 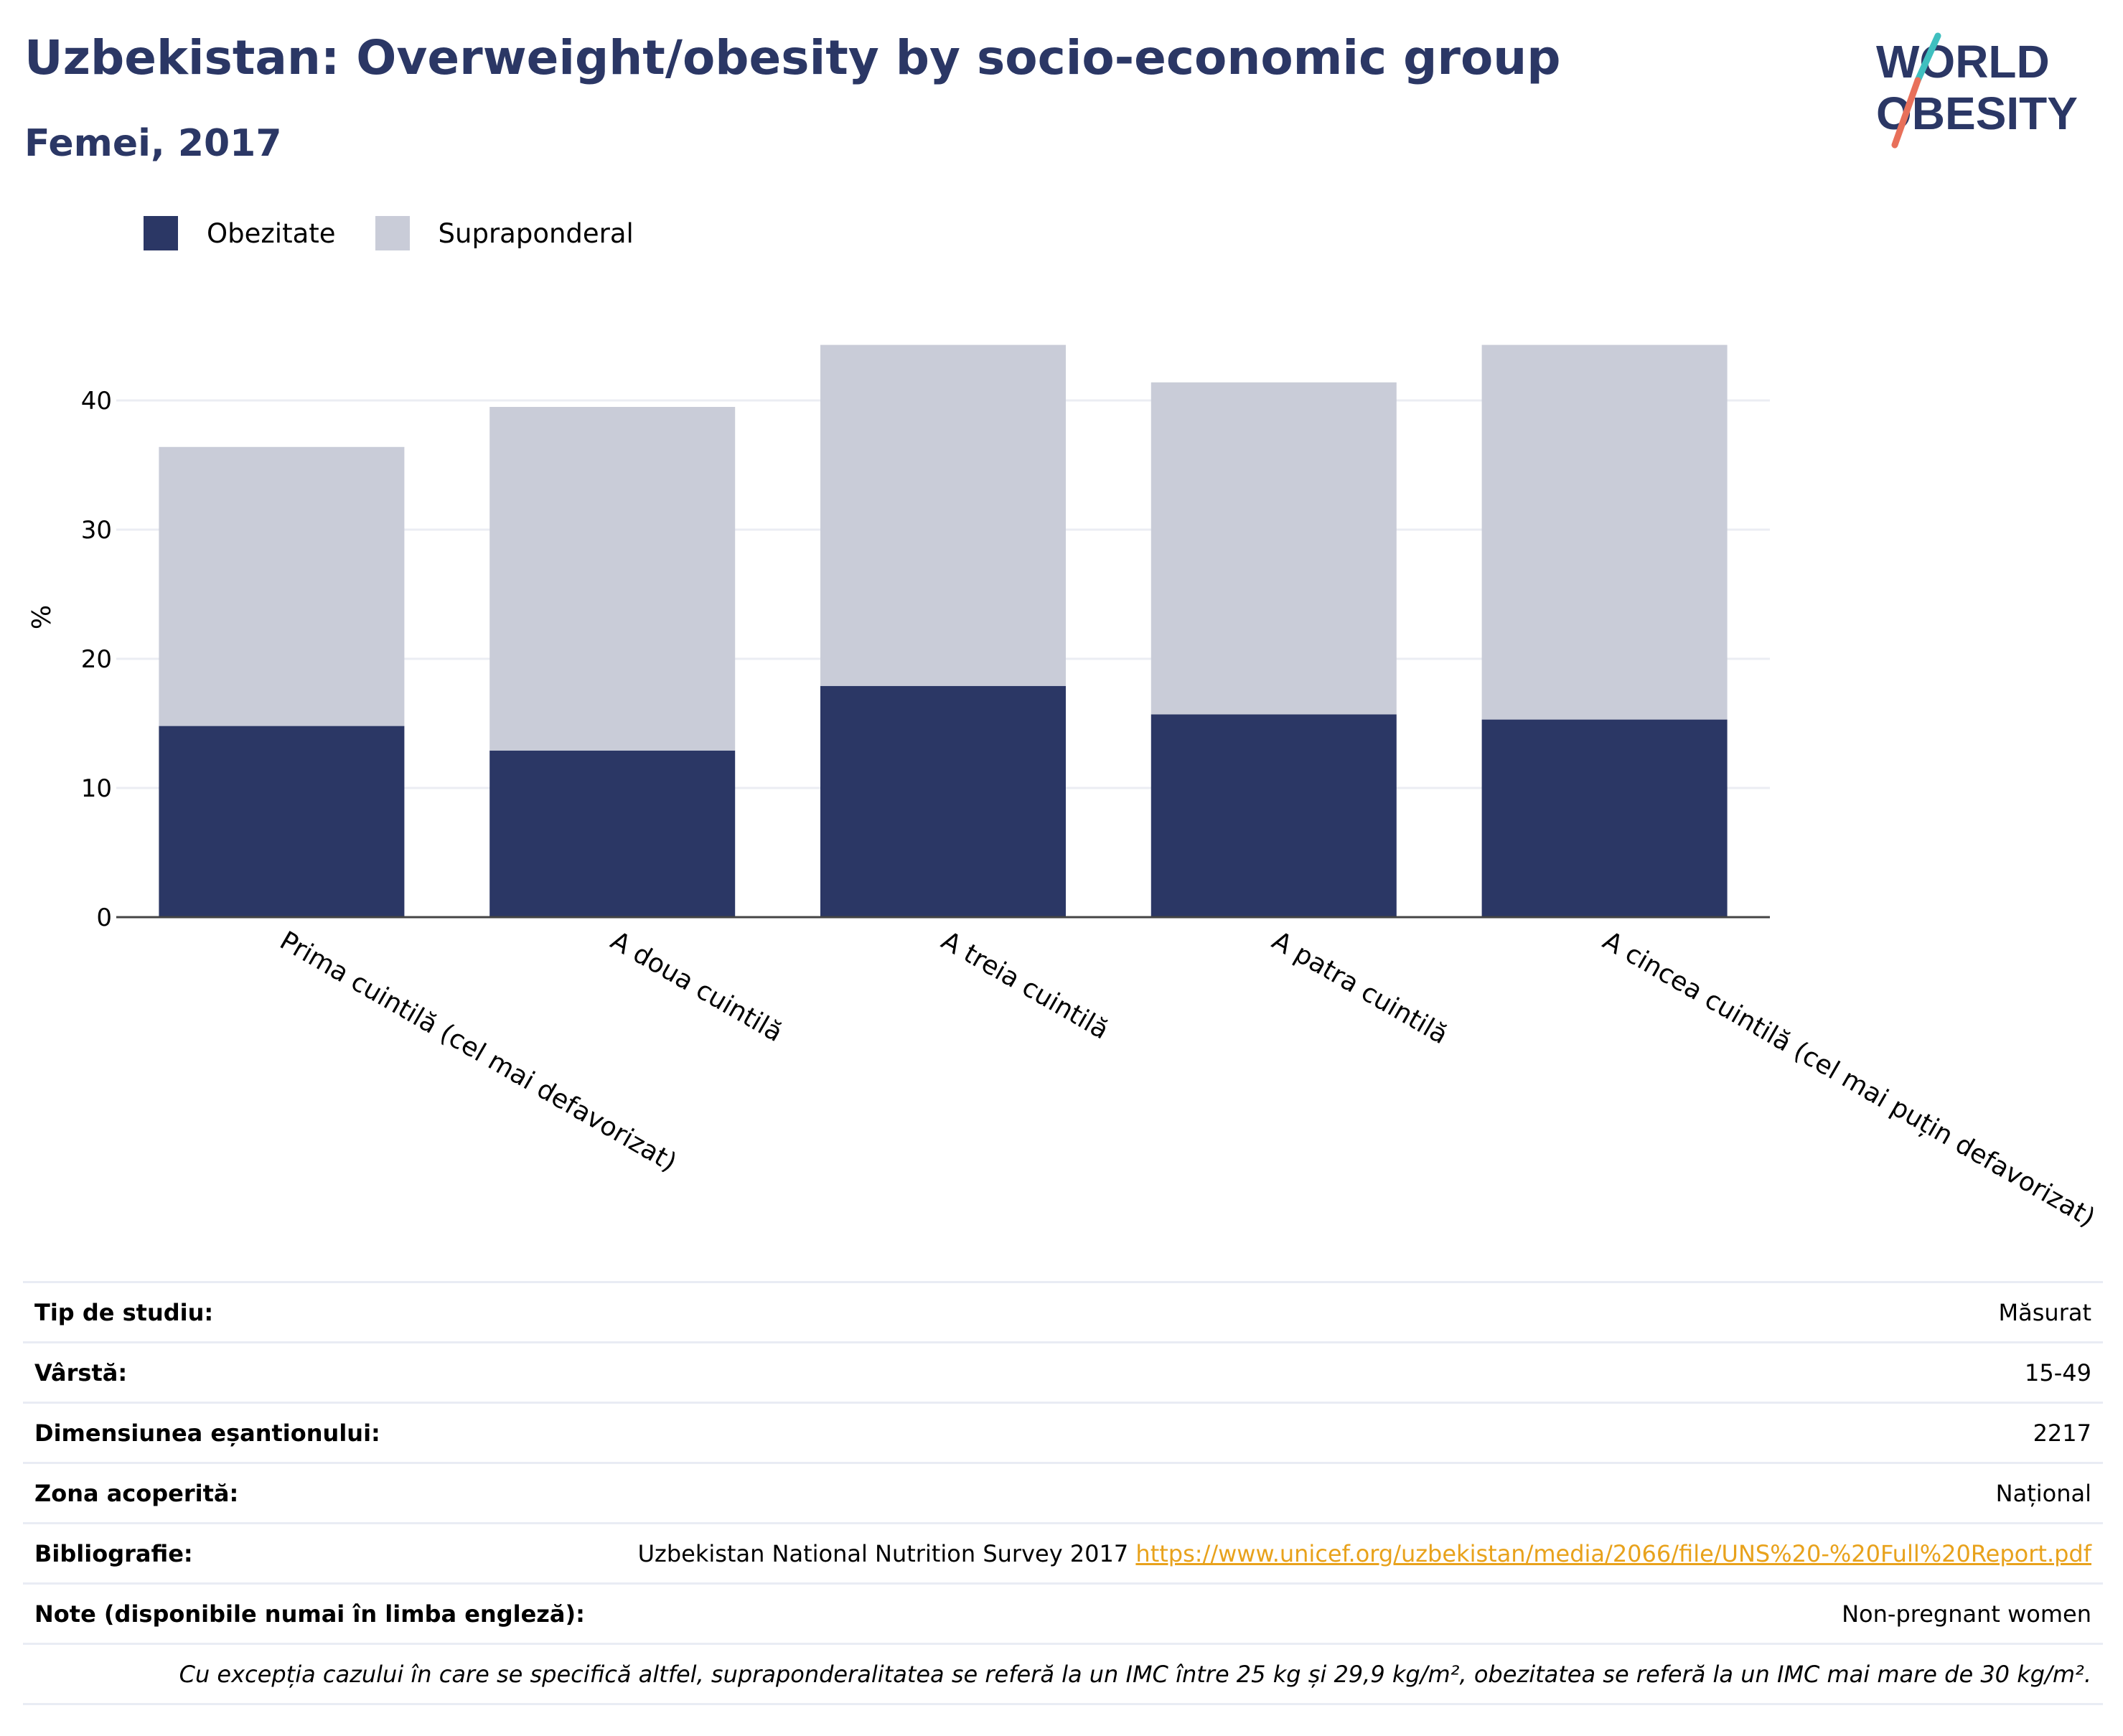 I want to click on y-axis-ticks: 0 10 20 30 40, so click(x=96, y=659).